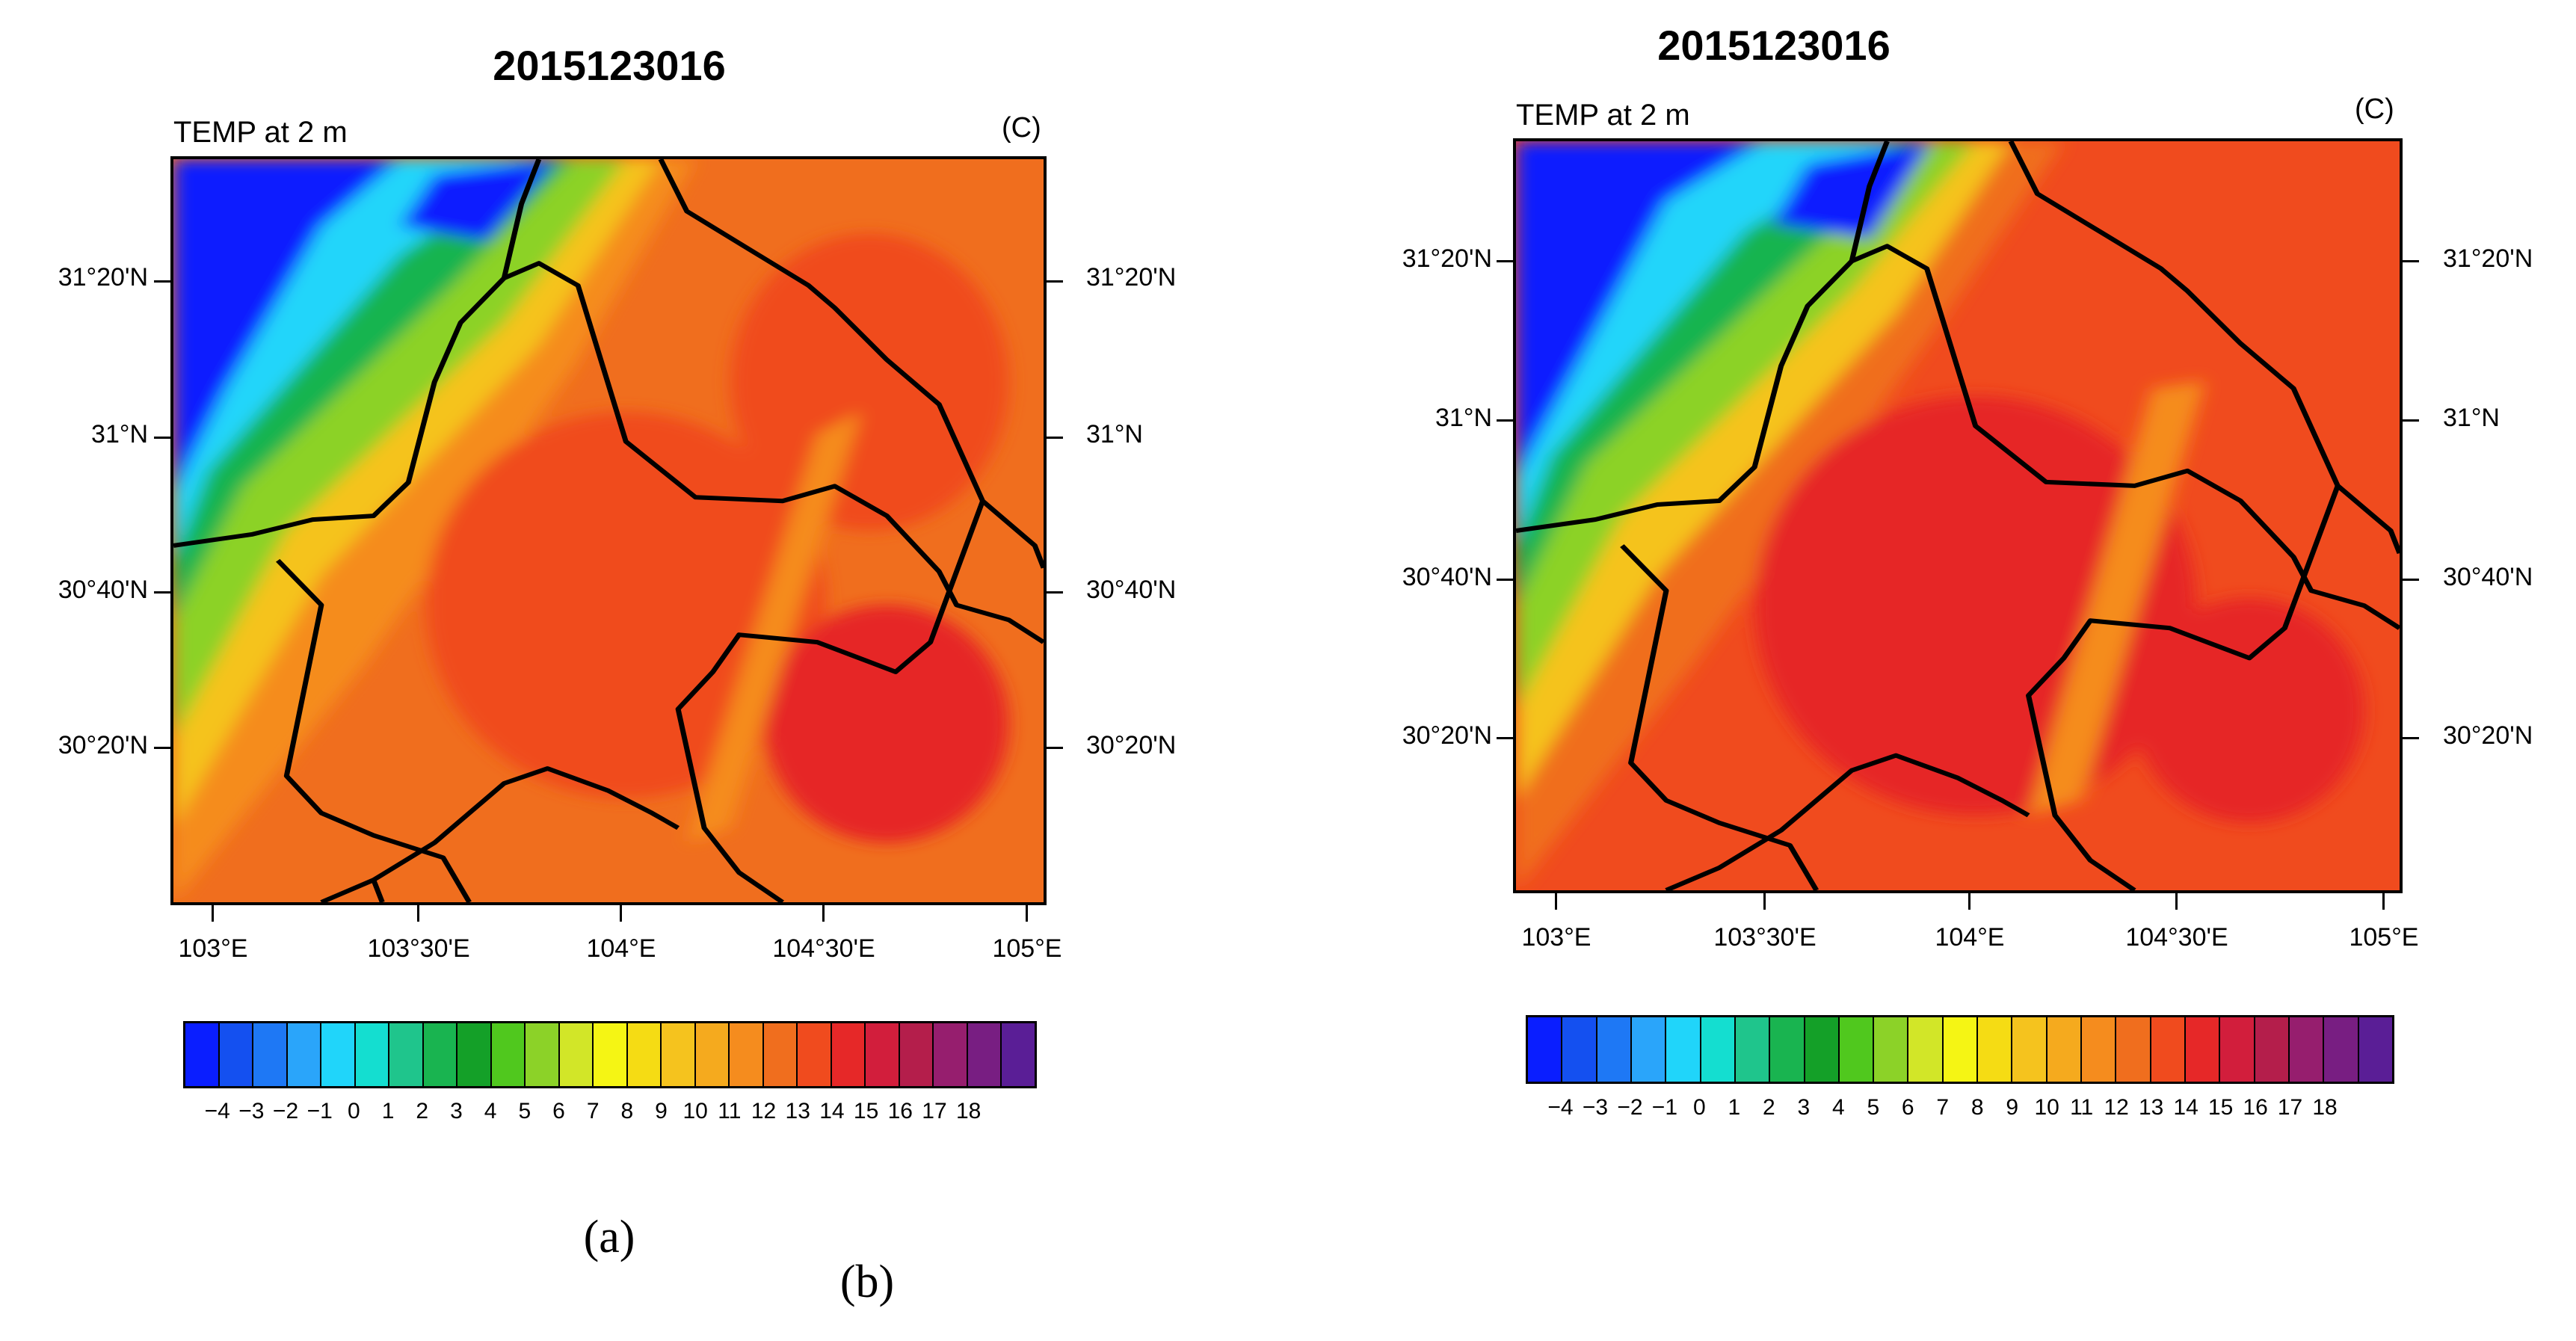  I want to click on lat-label-right: 30°40'N, so click(1131, 590).